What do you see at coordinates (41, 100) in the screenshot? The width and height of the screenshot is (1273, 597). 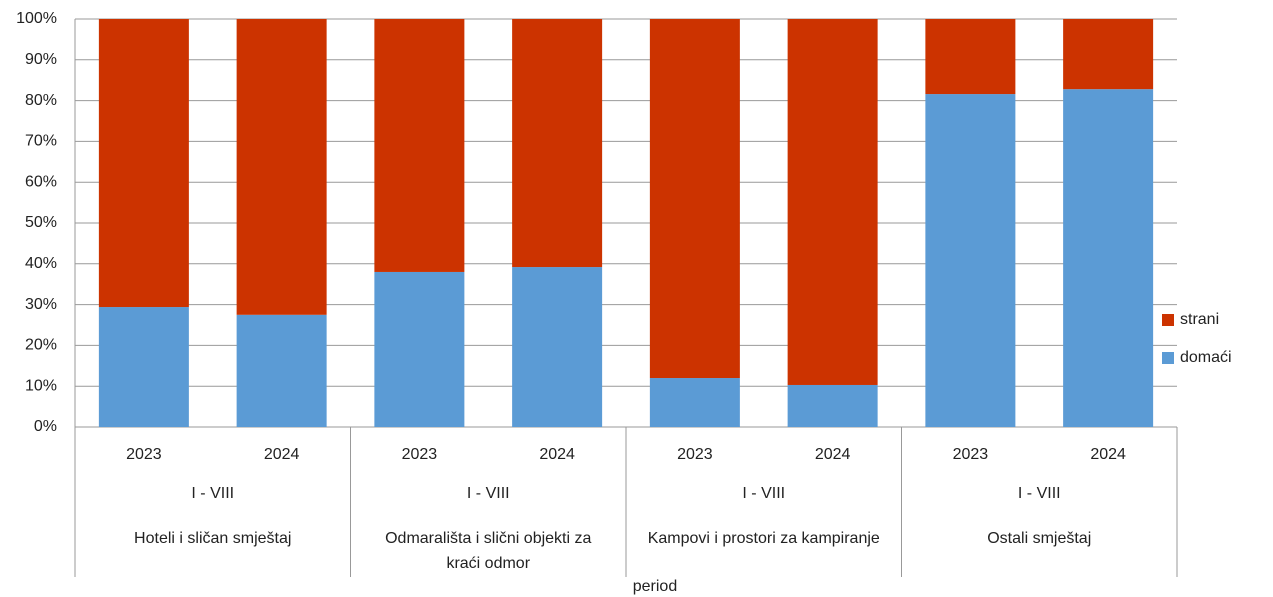 I see `y-tick-label: 80%` at bounding box center [41, 100].